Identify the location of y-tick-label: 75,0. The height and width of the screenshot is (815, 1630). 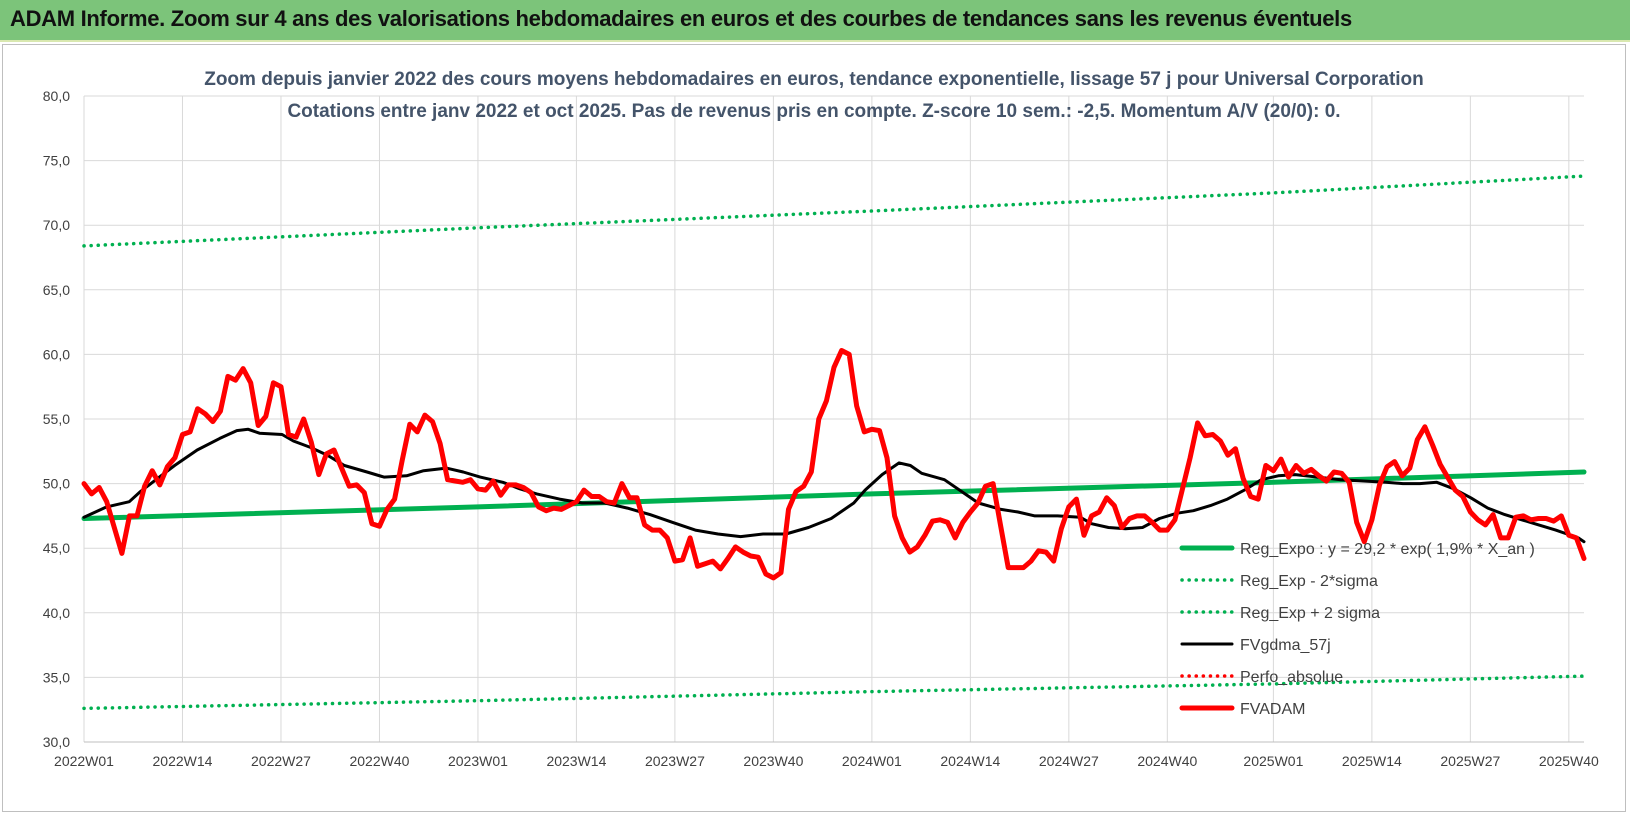
(56, 161).